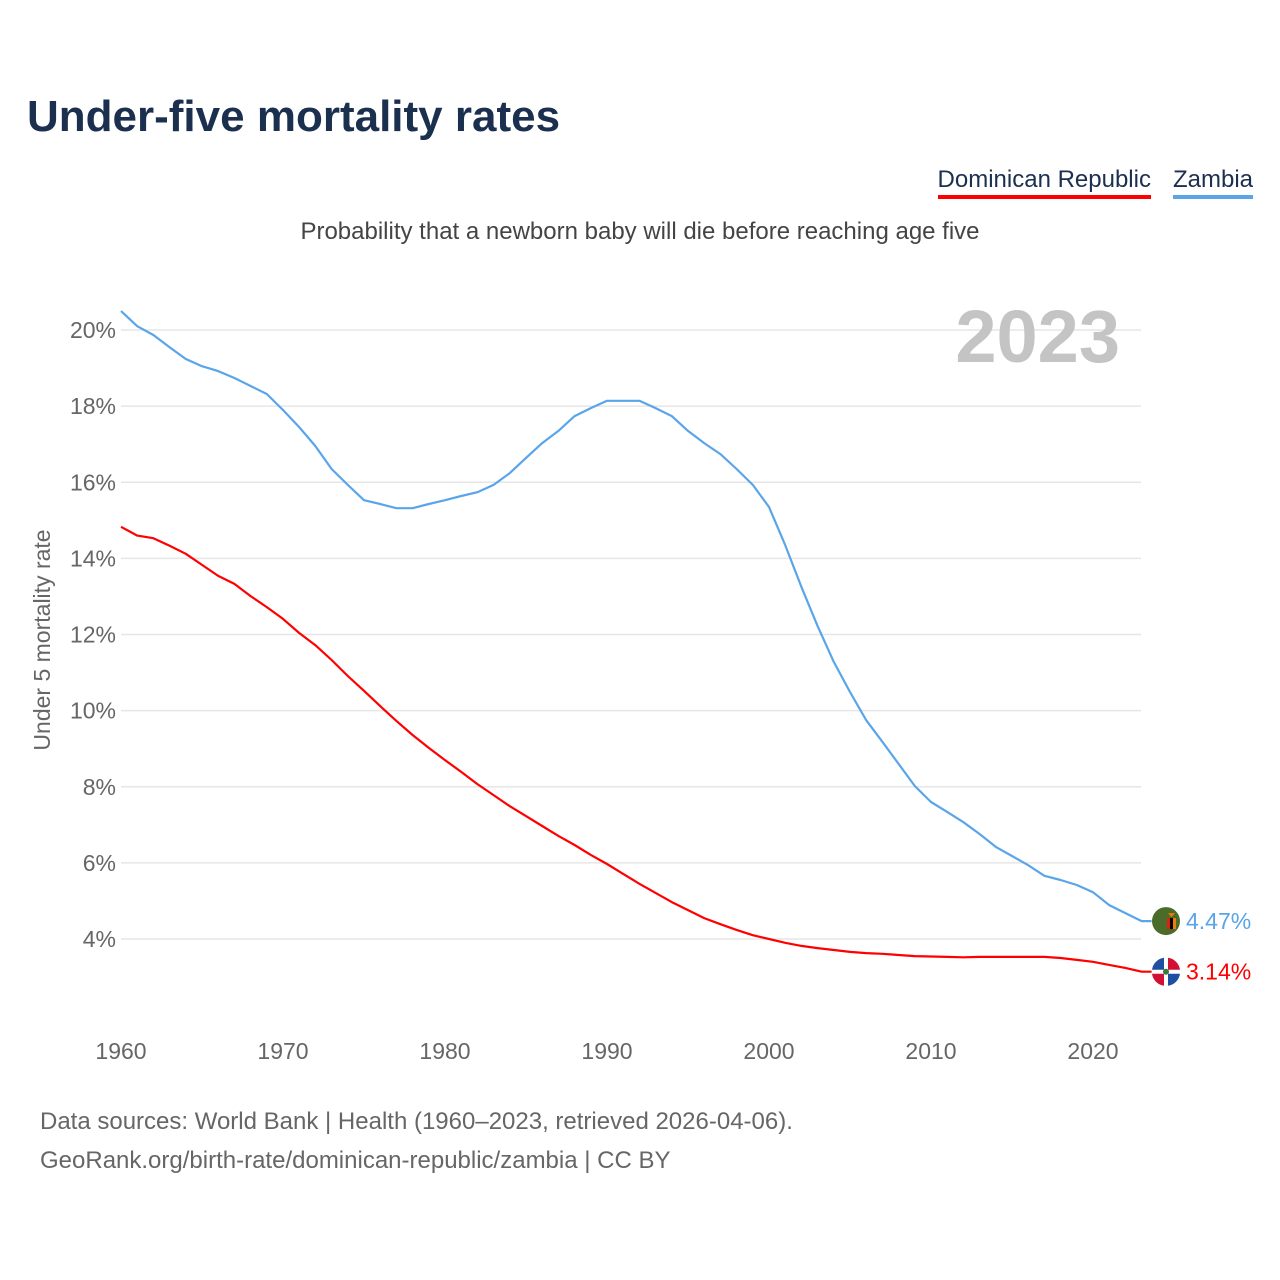  Describe the element at coordinates (120, 1051) in the screenshot. I see `x-tick-label: 1960` at that location.